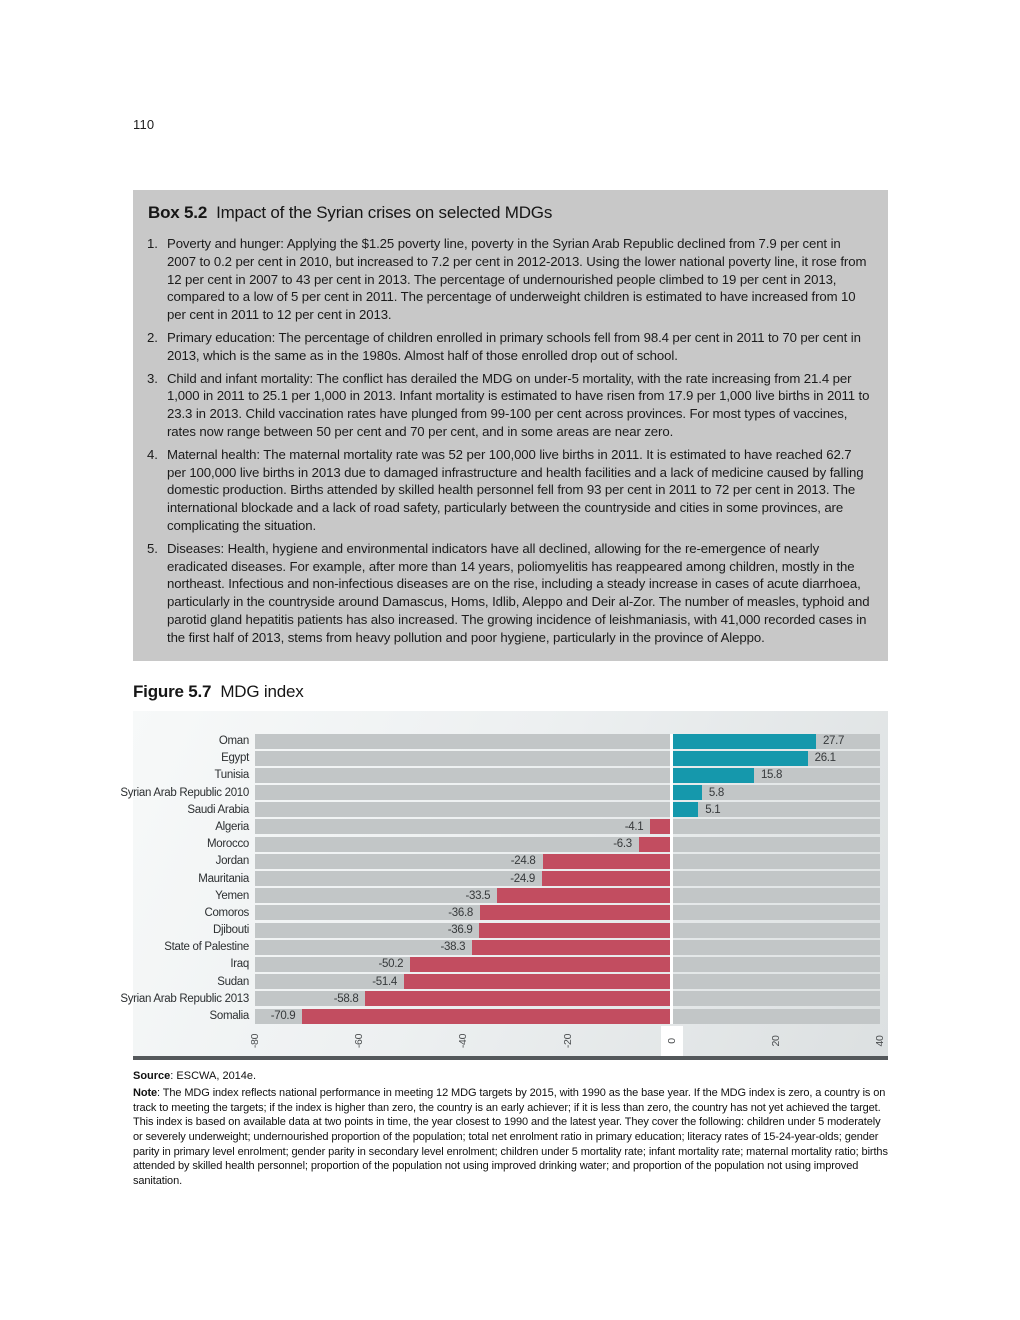 Image resolution: width=1020 pixels, height=1320 pixels. What do you see at coordinates (184, 792) in the screenshot?
I see `category-label: Syrian Arab Republic 2010` at bounding box center [184, 792].